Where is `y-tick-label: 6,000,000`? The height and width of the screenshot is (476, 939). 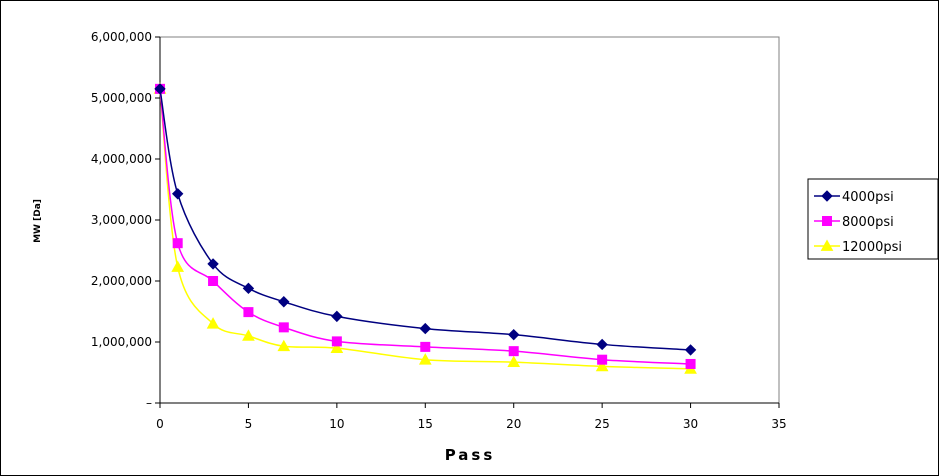 y-tick-label: 6,000,000 is located at coordinates (121, 37).